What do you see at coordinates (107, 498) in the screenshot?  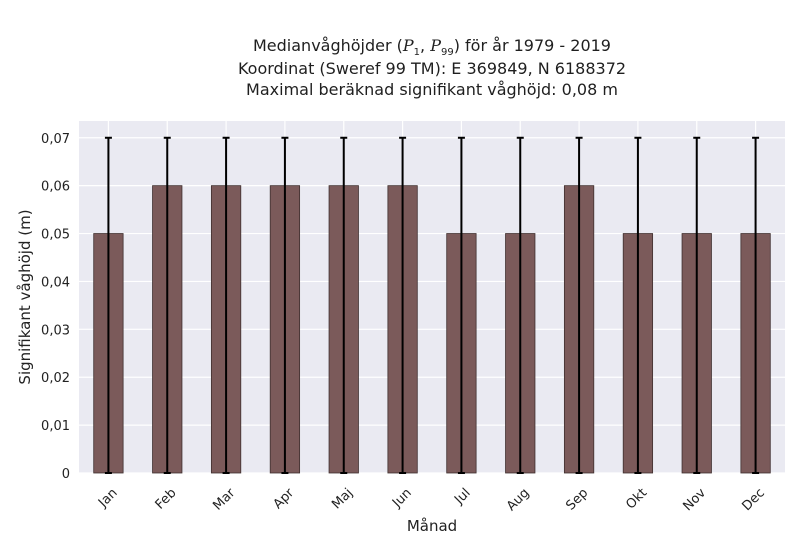 I see `x-tick-label: Jan` at bounding box center [107, 498].